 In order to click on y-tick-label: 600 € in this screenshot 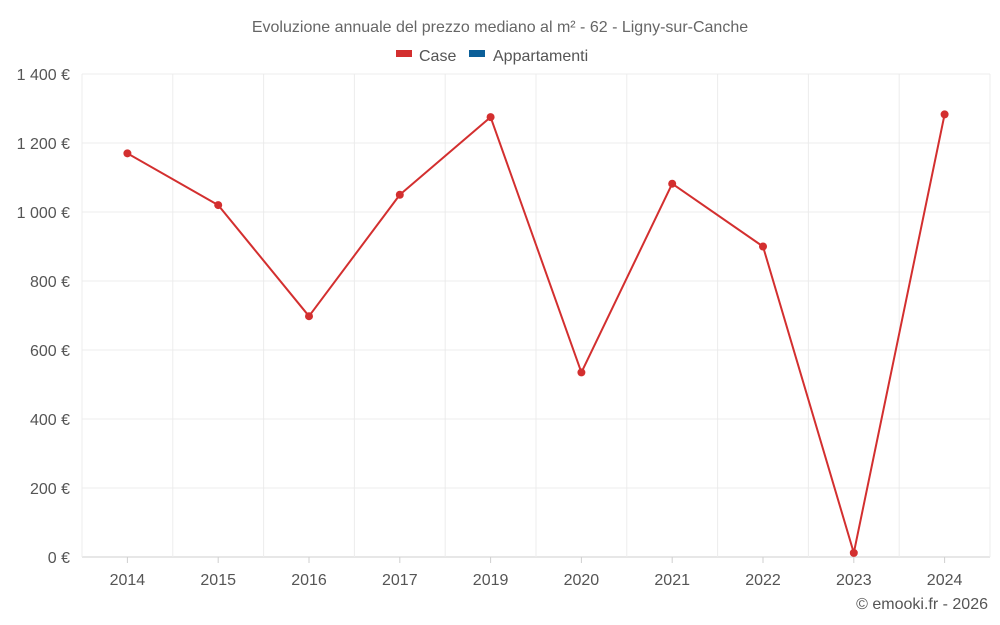, I will do `click(50, 351)`.